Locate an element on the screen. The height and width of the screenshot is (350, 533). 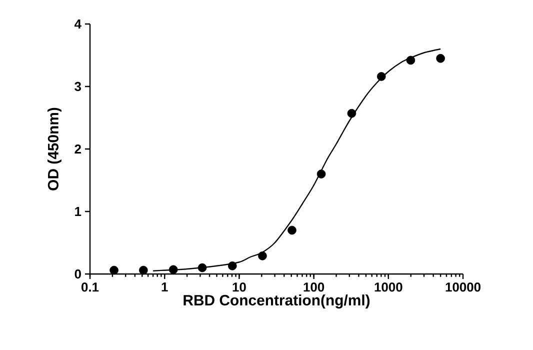
y-tick-label: 3 is located at coordinates (78, 87).